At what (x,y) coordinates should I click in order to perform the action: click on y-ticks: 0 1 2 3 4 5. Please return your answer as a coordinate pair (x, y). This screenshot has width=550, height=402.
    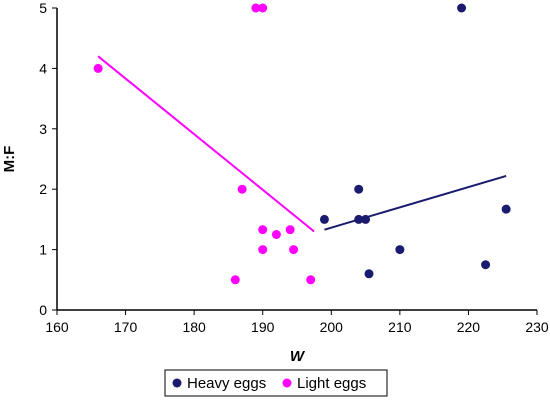
    Looking at the image, I should click on (48, 159).